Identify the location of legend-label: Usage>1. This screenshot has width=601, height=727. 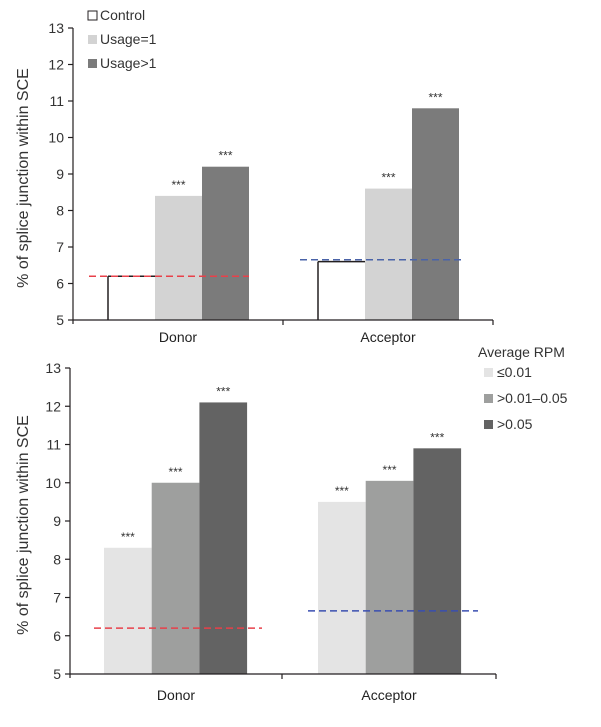
(128, 63).